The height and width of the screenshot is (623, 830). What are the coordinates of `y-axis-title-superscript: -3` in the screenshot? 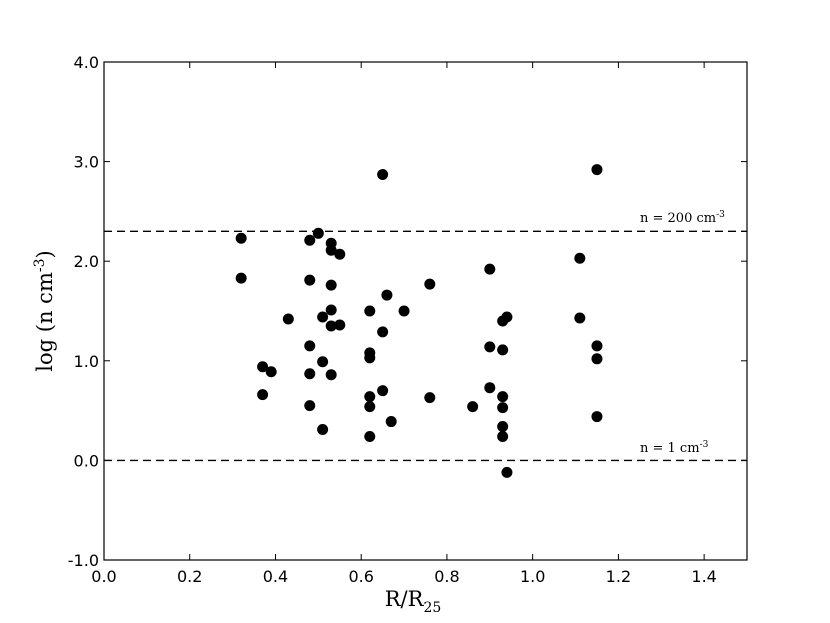 It's located at (40, 266).